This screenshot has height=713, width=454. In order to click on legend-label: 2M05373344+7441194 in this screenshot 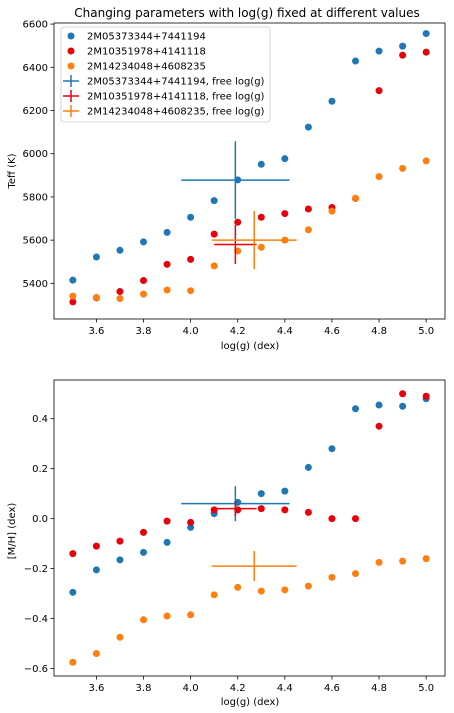, I will do `click(146, 37)`.